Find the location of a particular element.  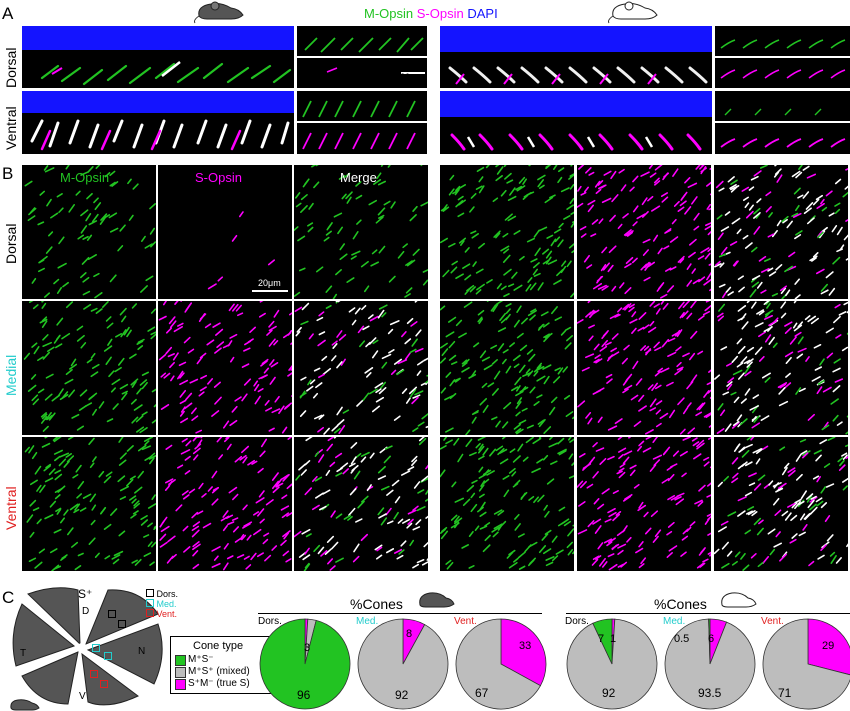

pie-value-label: 3 is located at coordinates (307, 648).